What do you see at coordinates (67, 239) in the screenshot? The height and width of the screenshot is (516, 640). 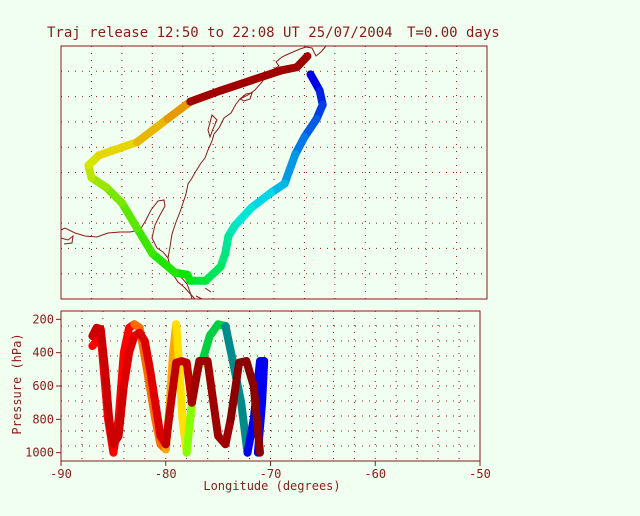 I see `mississippi-delta` at bounding box center [67, 239].